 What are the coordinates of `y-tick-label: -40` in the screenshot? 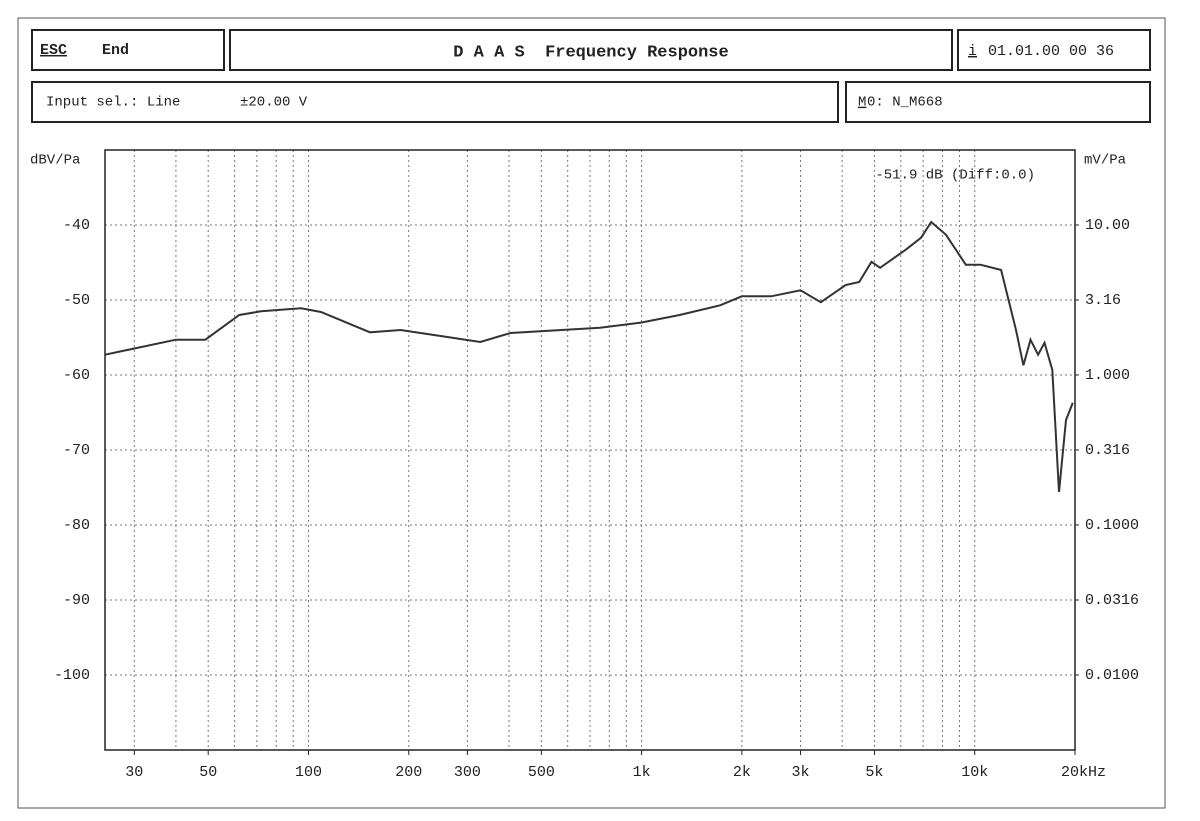 It's located at (76, 225).